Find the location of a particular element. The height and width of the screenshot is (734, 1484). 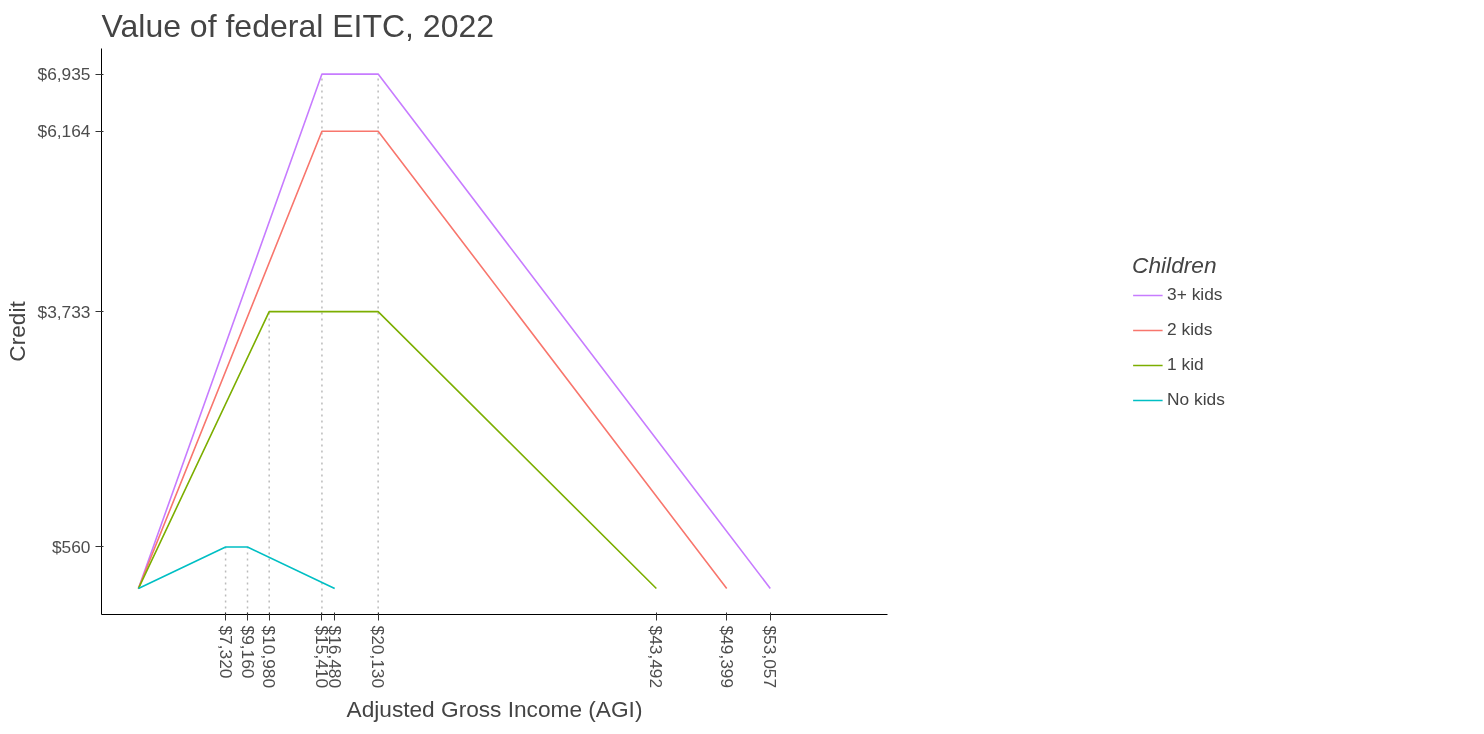

x-tick-label: $7,320 is located at coordinates (225, 652).